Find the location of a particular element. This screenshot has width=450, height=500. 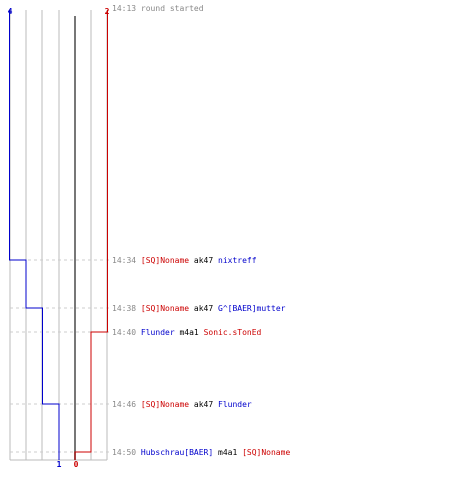

red-team-score-line is located at coordinates (91, 235).